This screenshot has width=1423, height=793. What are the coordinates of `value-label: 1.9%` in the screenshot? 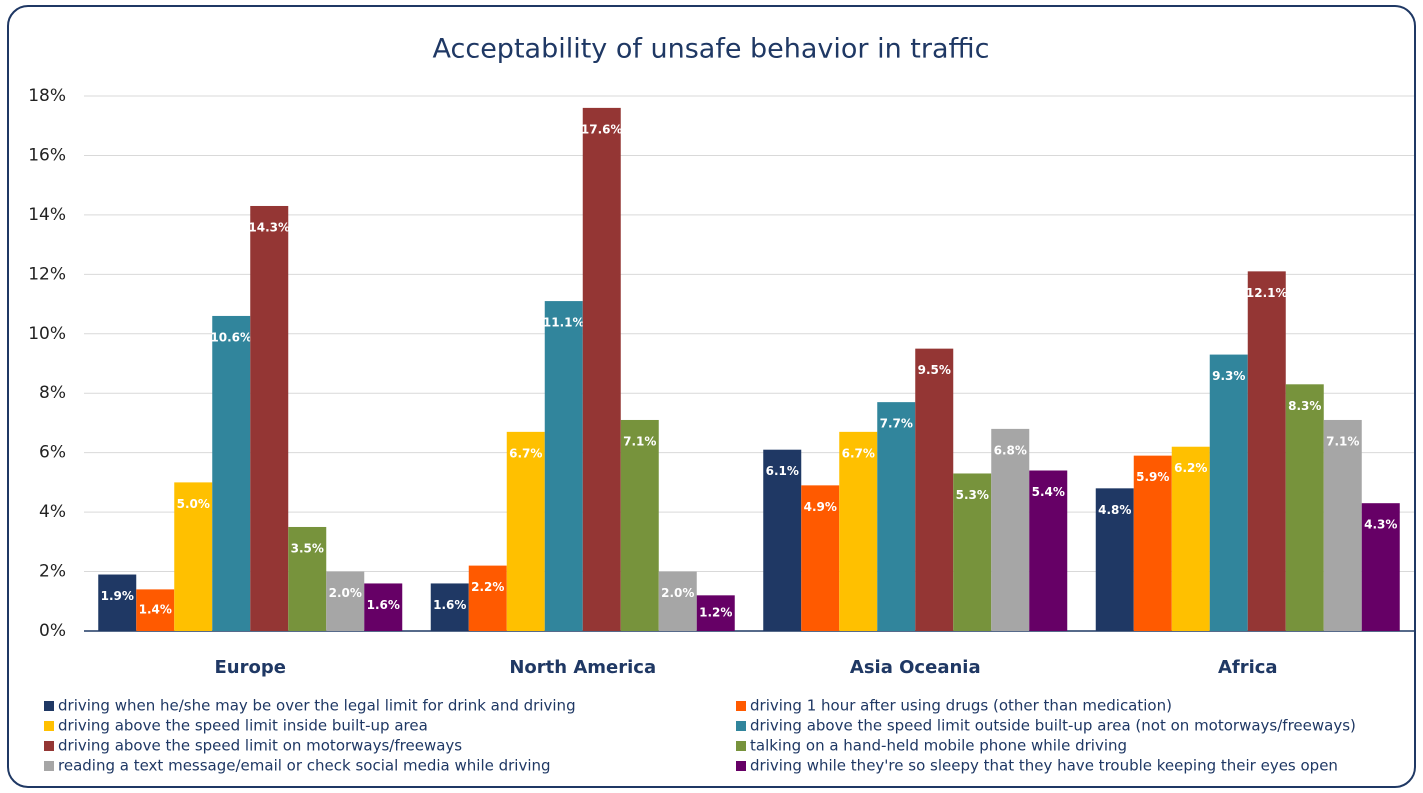 It's located at (117, 596).